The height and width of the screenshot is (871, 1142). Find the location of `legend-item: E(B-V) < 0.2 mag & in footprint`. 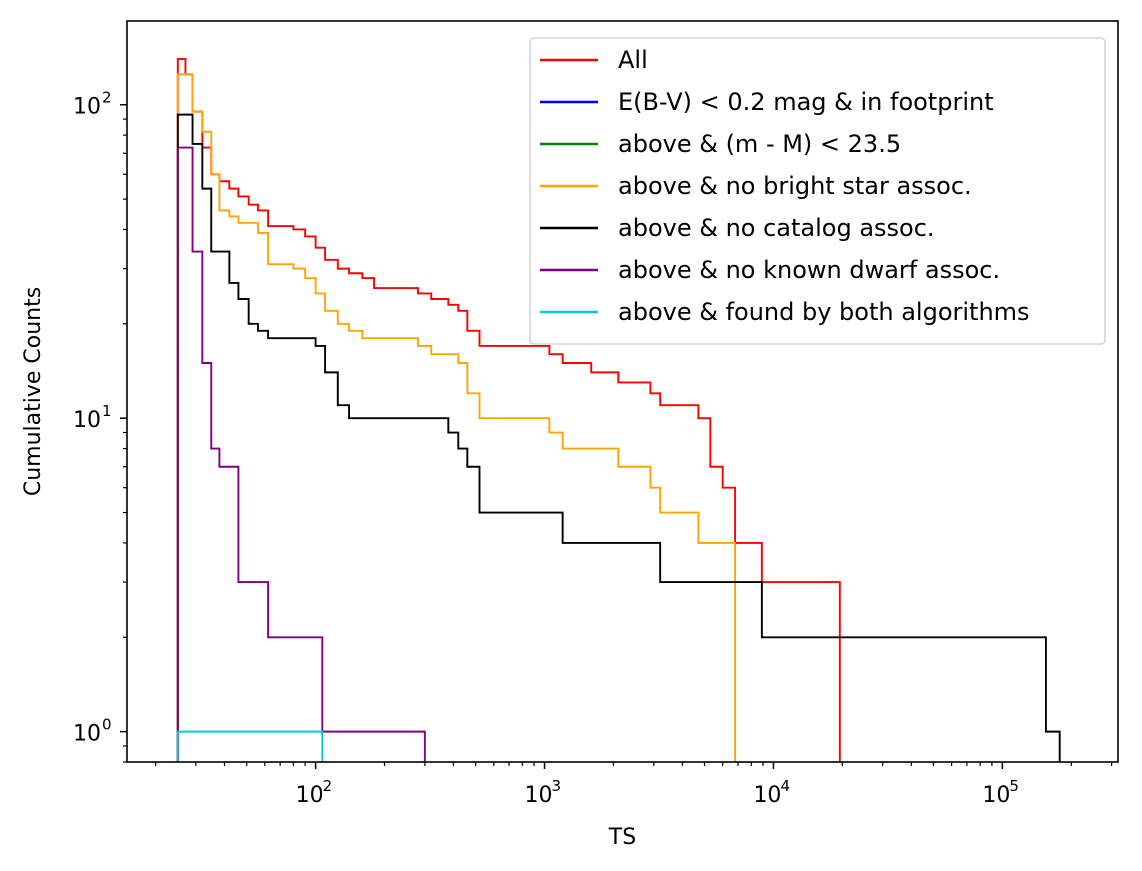

legend-item: E(B-V) < 0.2 mag & in footprint is located at coordinates (767, 102).